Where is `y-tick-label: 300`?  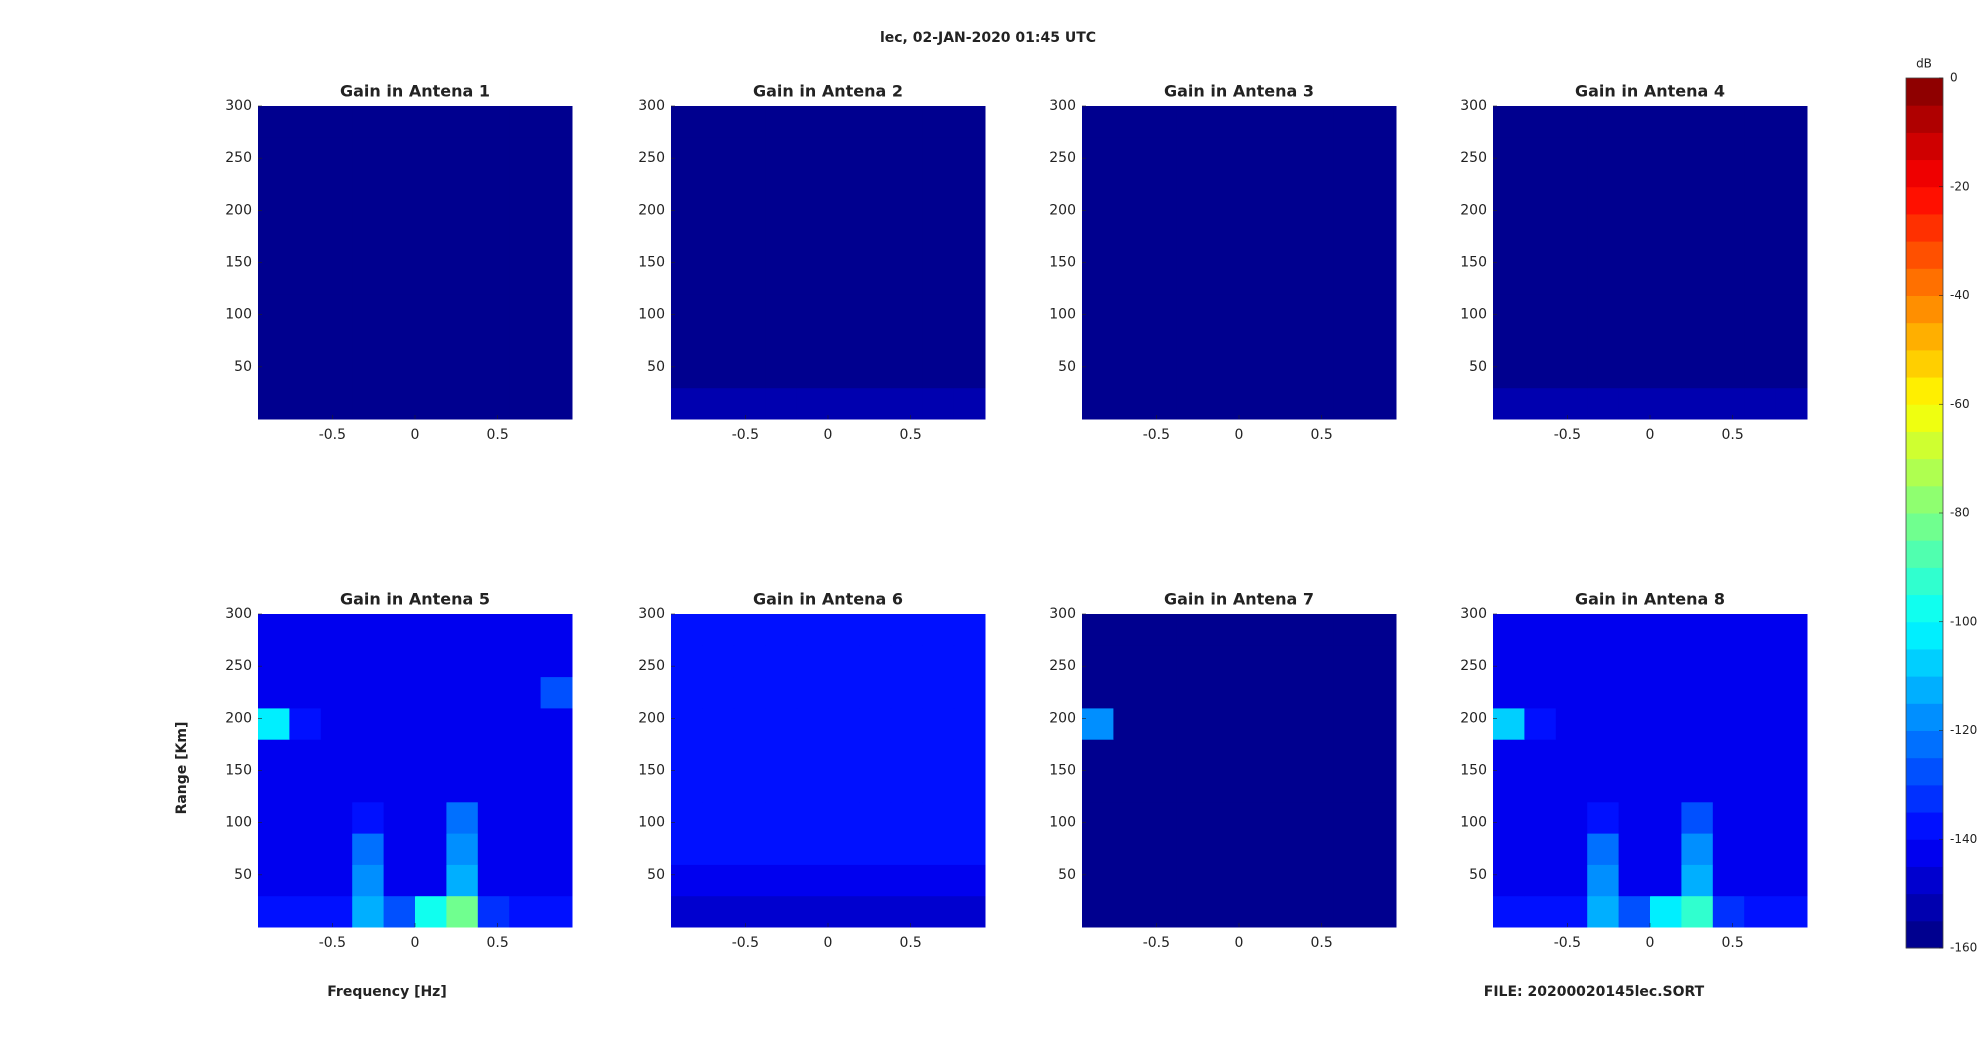
y-tick-label: 300 is located at coordinates (651, 614).